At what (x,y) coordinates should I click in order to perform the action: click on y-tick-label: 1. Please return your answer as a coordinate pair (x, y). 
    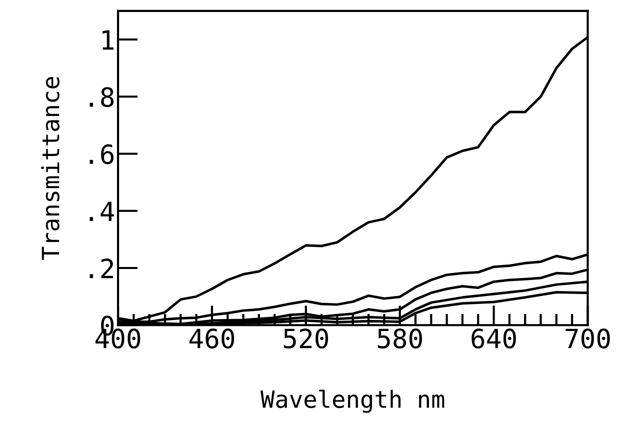
    Looking at the image, I should click on (108, 40).